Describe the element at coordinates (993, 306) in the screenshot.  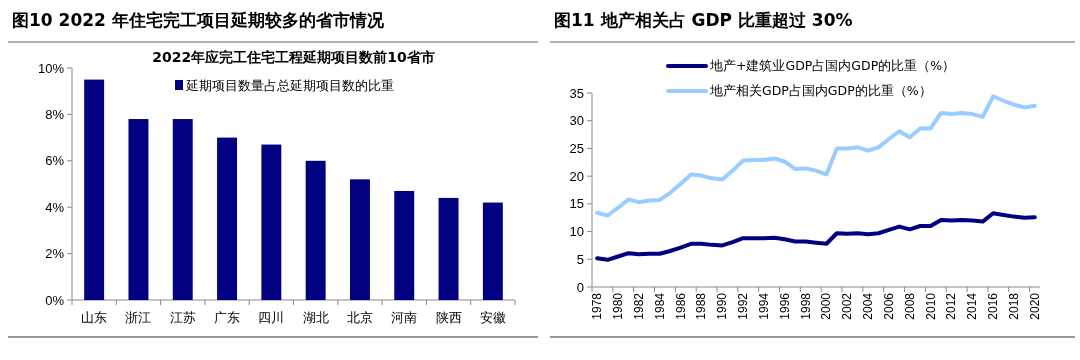
I see `x-tick-label: 2016` at that location.